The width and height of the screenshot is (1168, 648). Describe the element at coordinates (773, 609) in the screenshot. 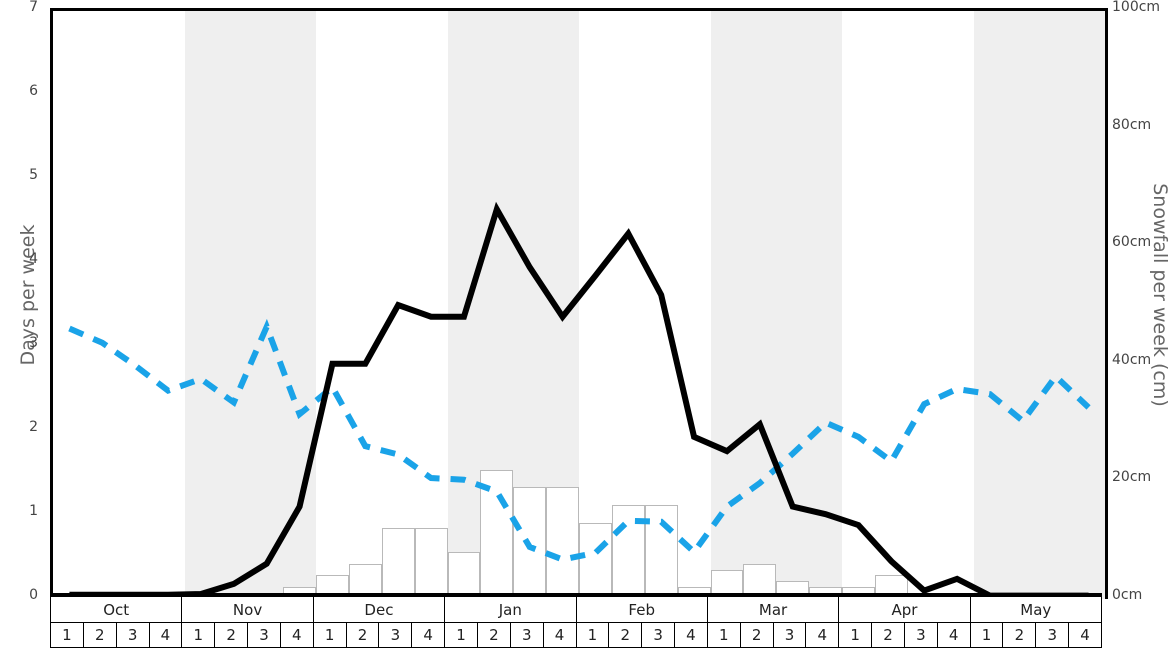

I see `month-cell-mar: Mar` at that location.